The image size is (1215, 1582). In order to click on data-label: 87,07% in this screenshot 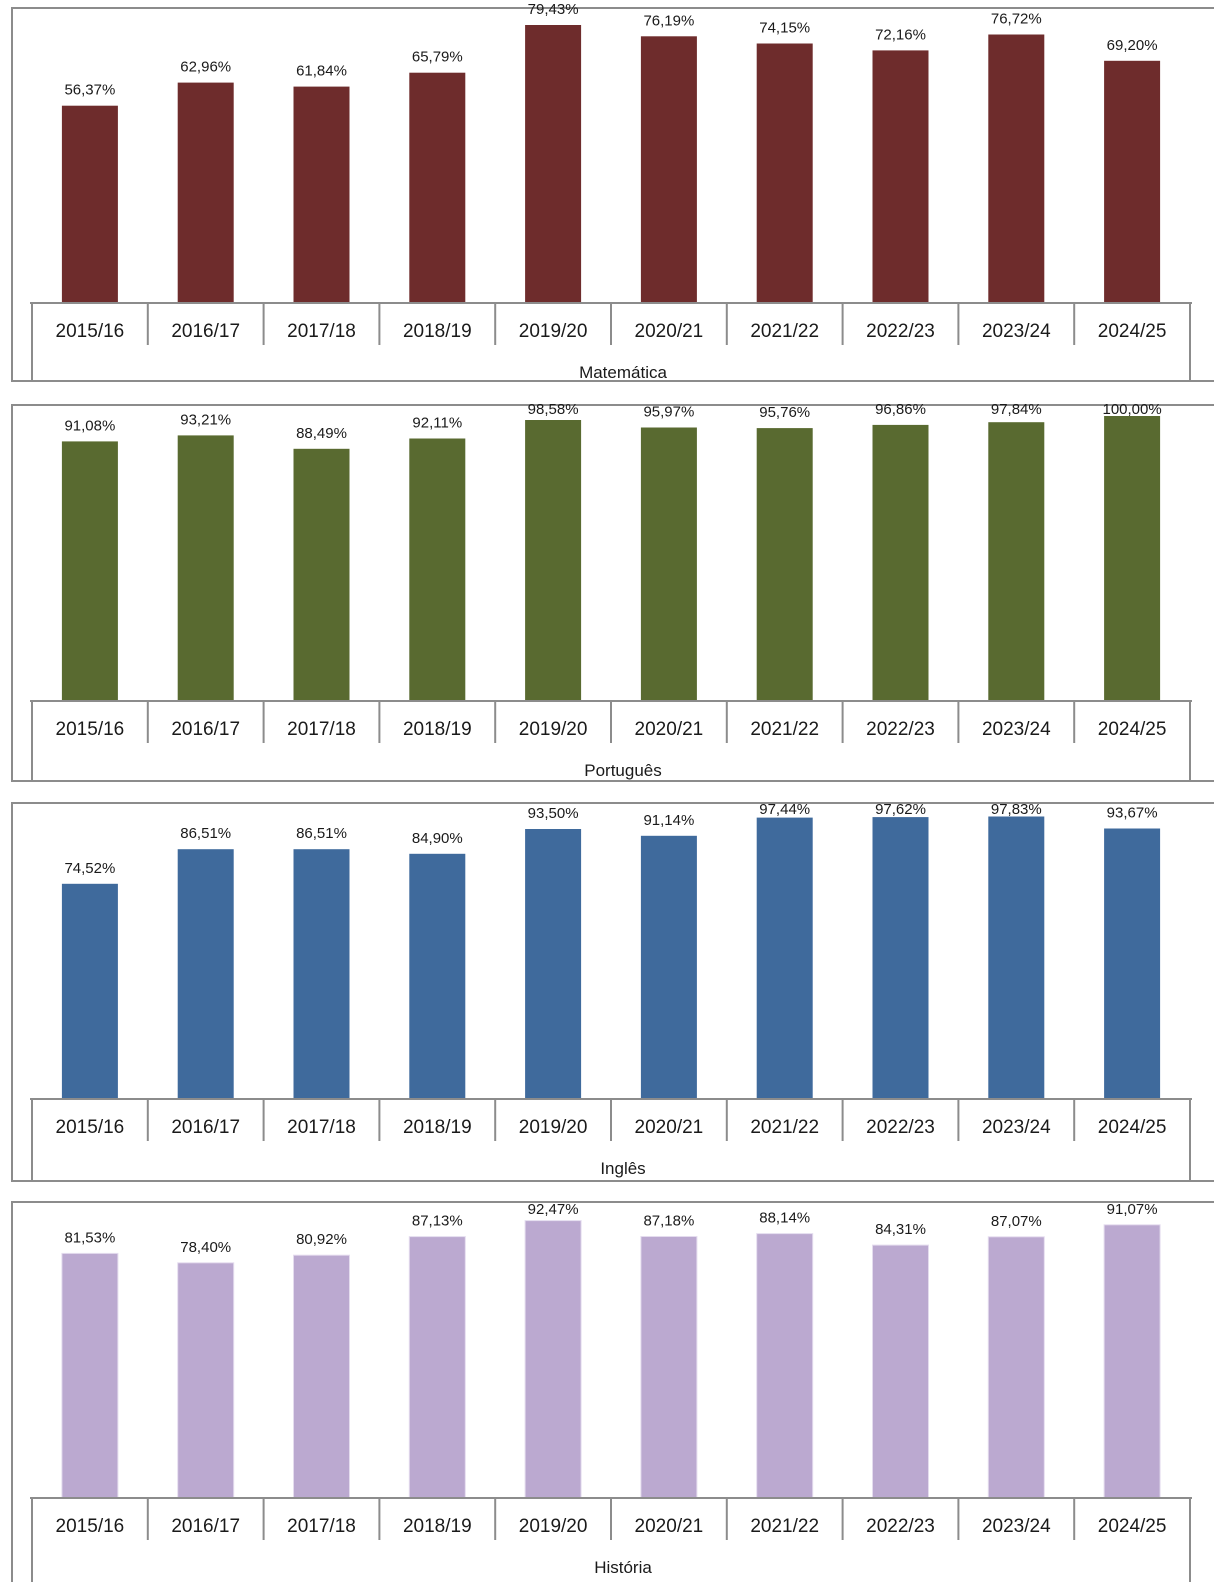, I will do `click(1016, 1221)`.